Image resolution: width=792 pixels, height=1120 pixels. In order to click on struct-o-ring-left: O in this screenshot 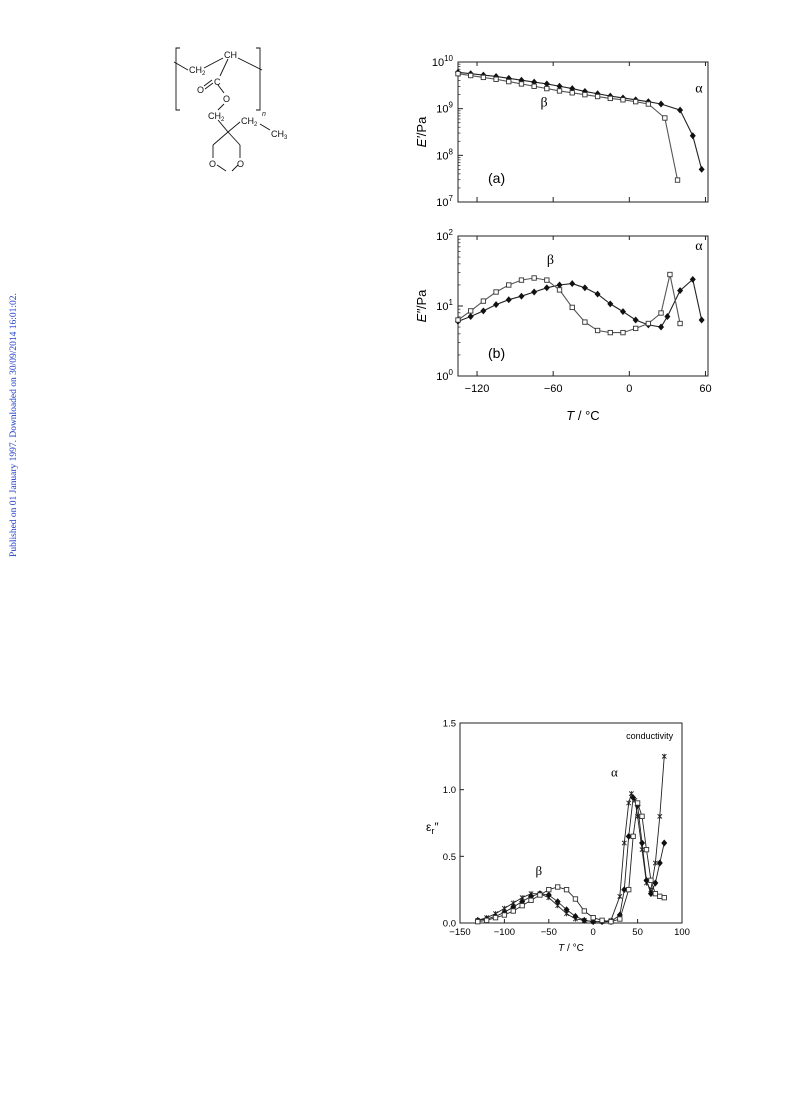, I will do `click(212, 164)`.